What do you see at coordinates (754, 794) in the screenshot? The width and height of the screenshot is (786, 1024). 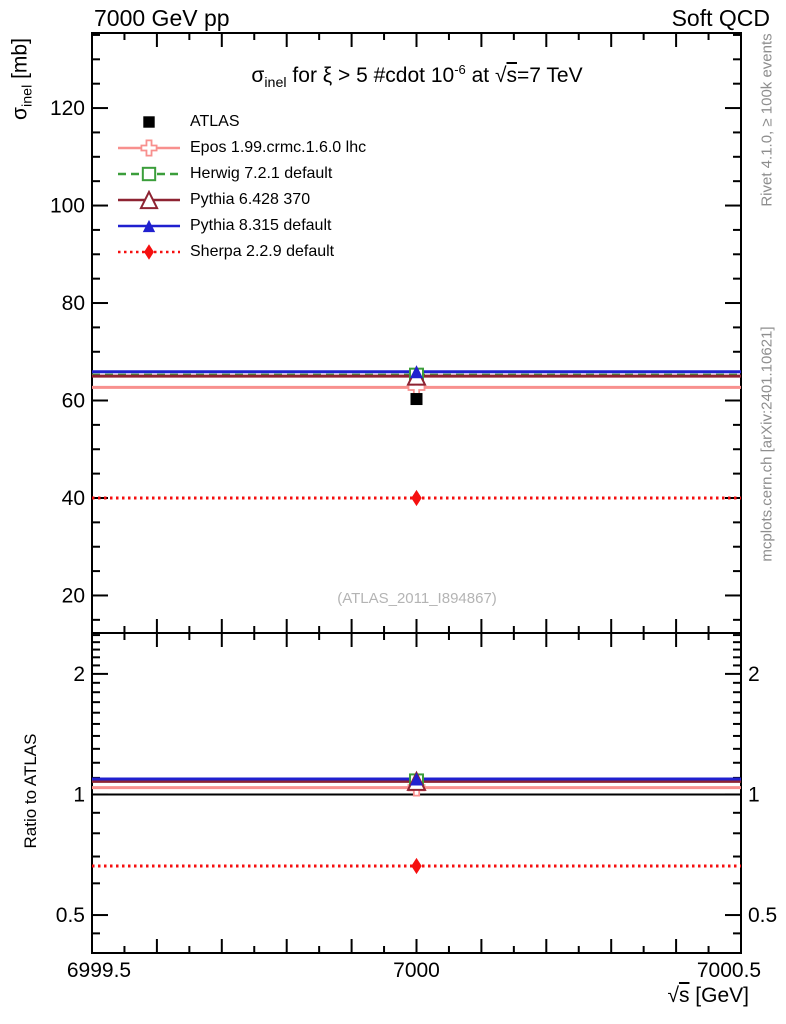 I see `ratio-y-tick-label-right: 1` at bounding box center [754, 794].